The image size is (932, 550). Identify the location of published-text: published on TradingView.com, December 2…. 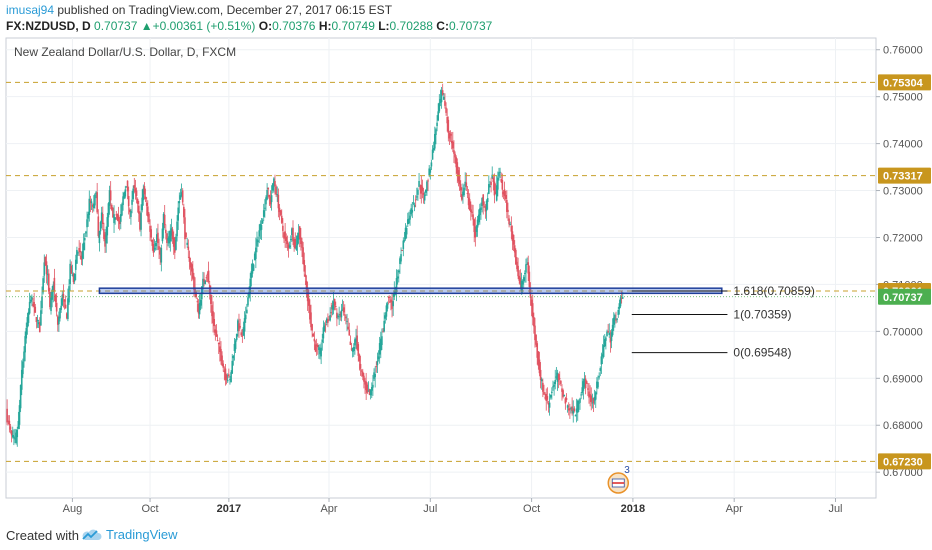
(223, 10).